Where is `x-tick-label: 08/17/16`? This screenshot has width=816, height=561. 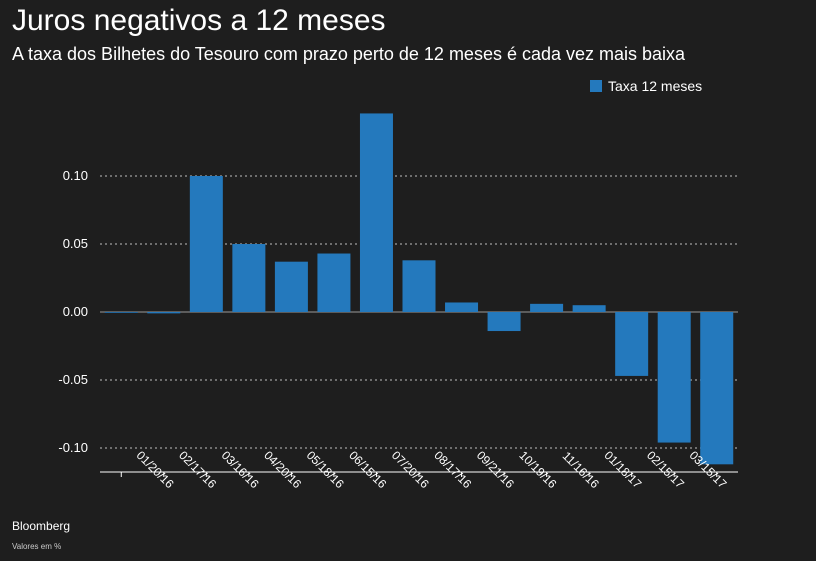
x-tick-label: 08/17/16 is located at coordinates (452, 469).